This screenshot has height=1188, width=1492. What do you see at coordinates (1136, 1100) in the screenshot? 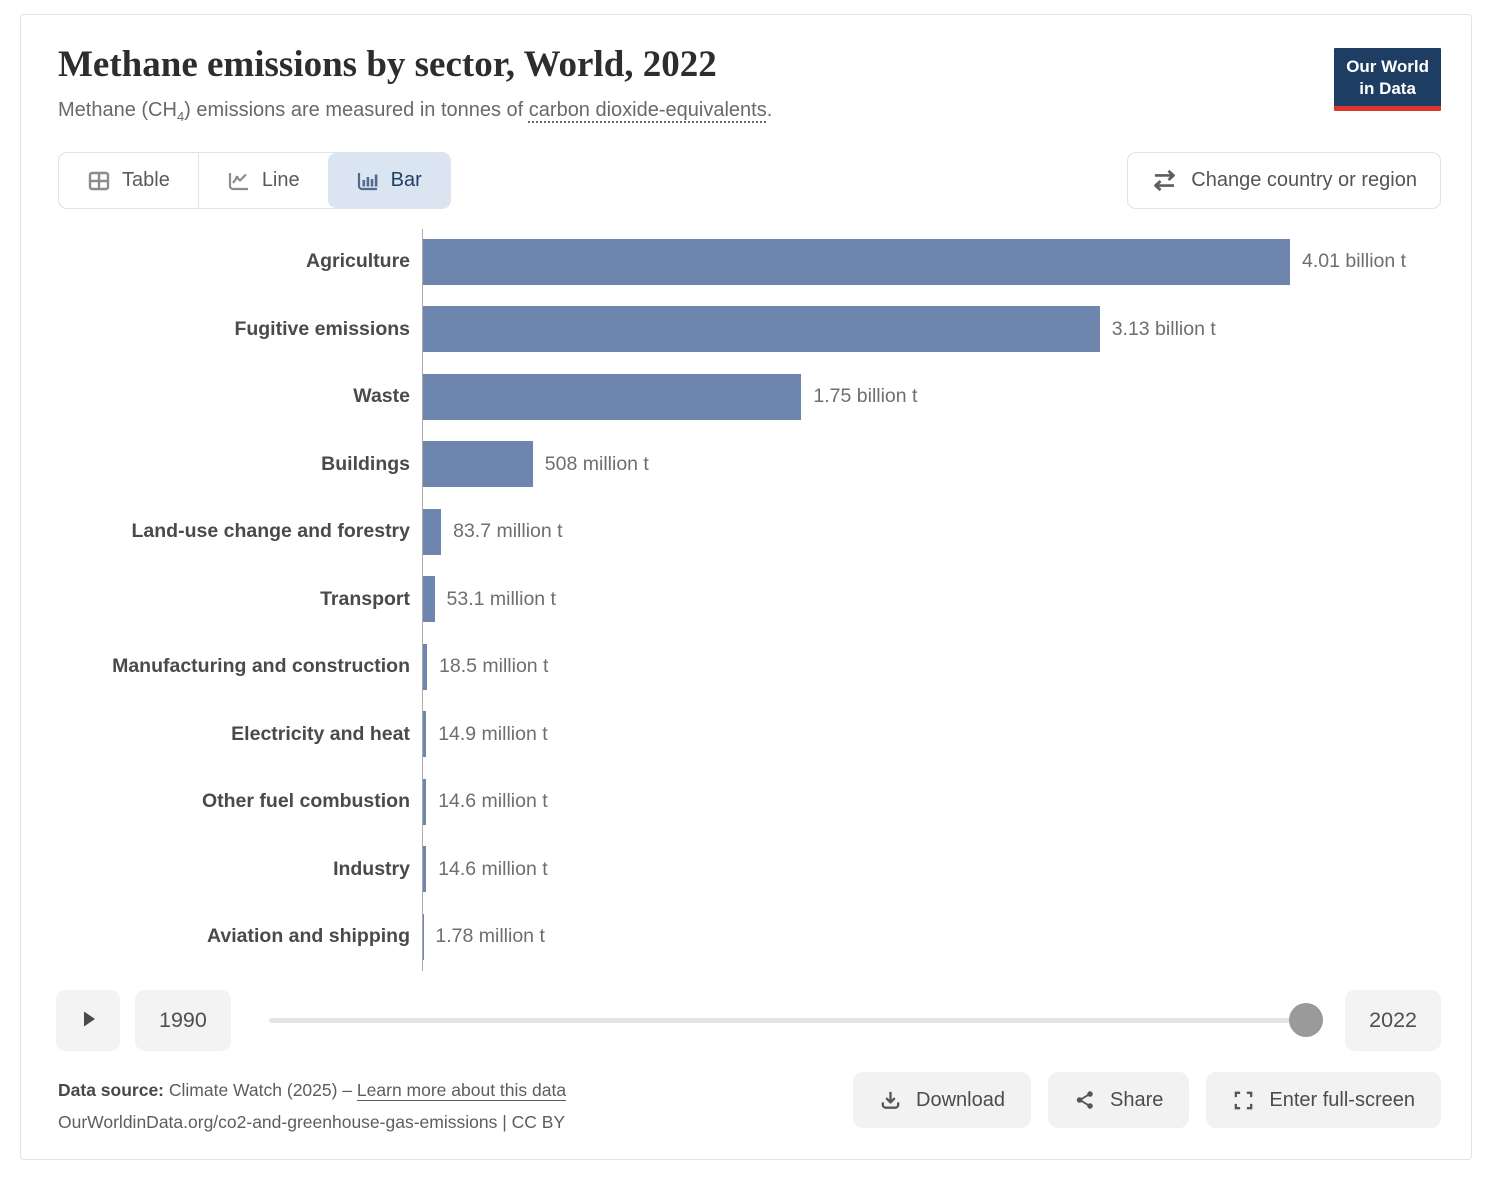
I see `share-label: Share` at bounding box center [1136, 1100].